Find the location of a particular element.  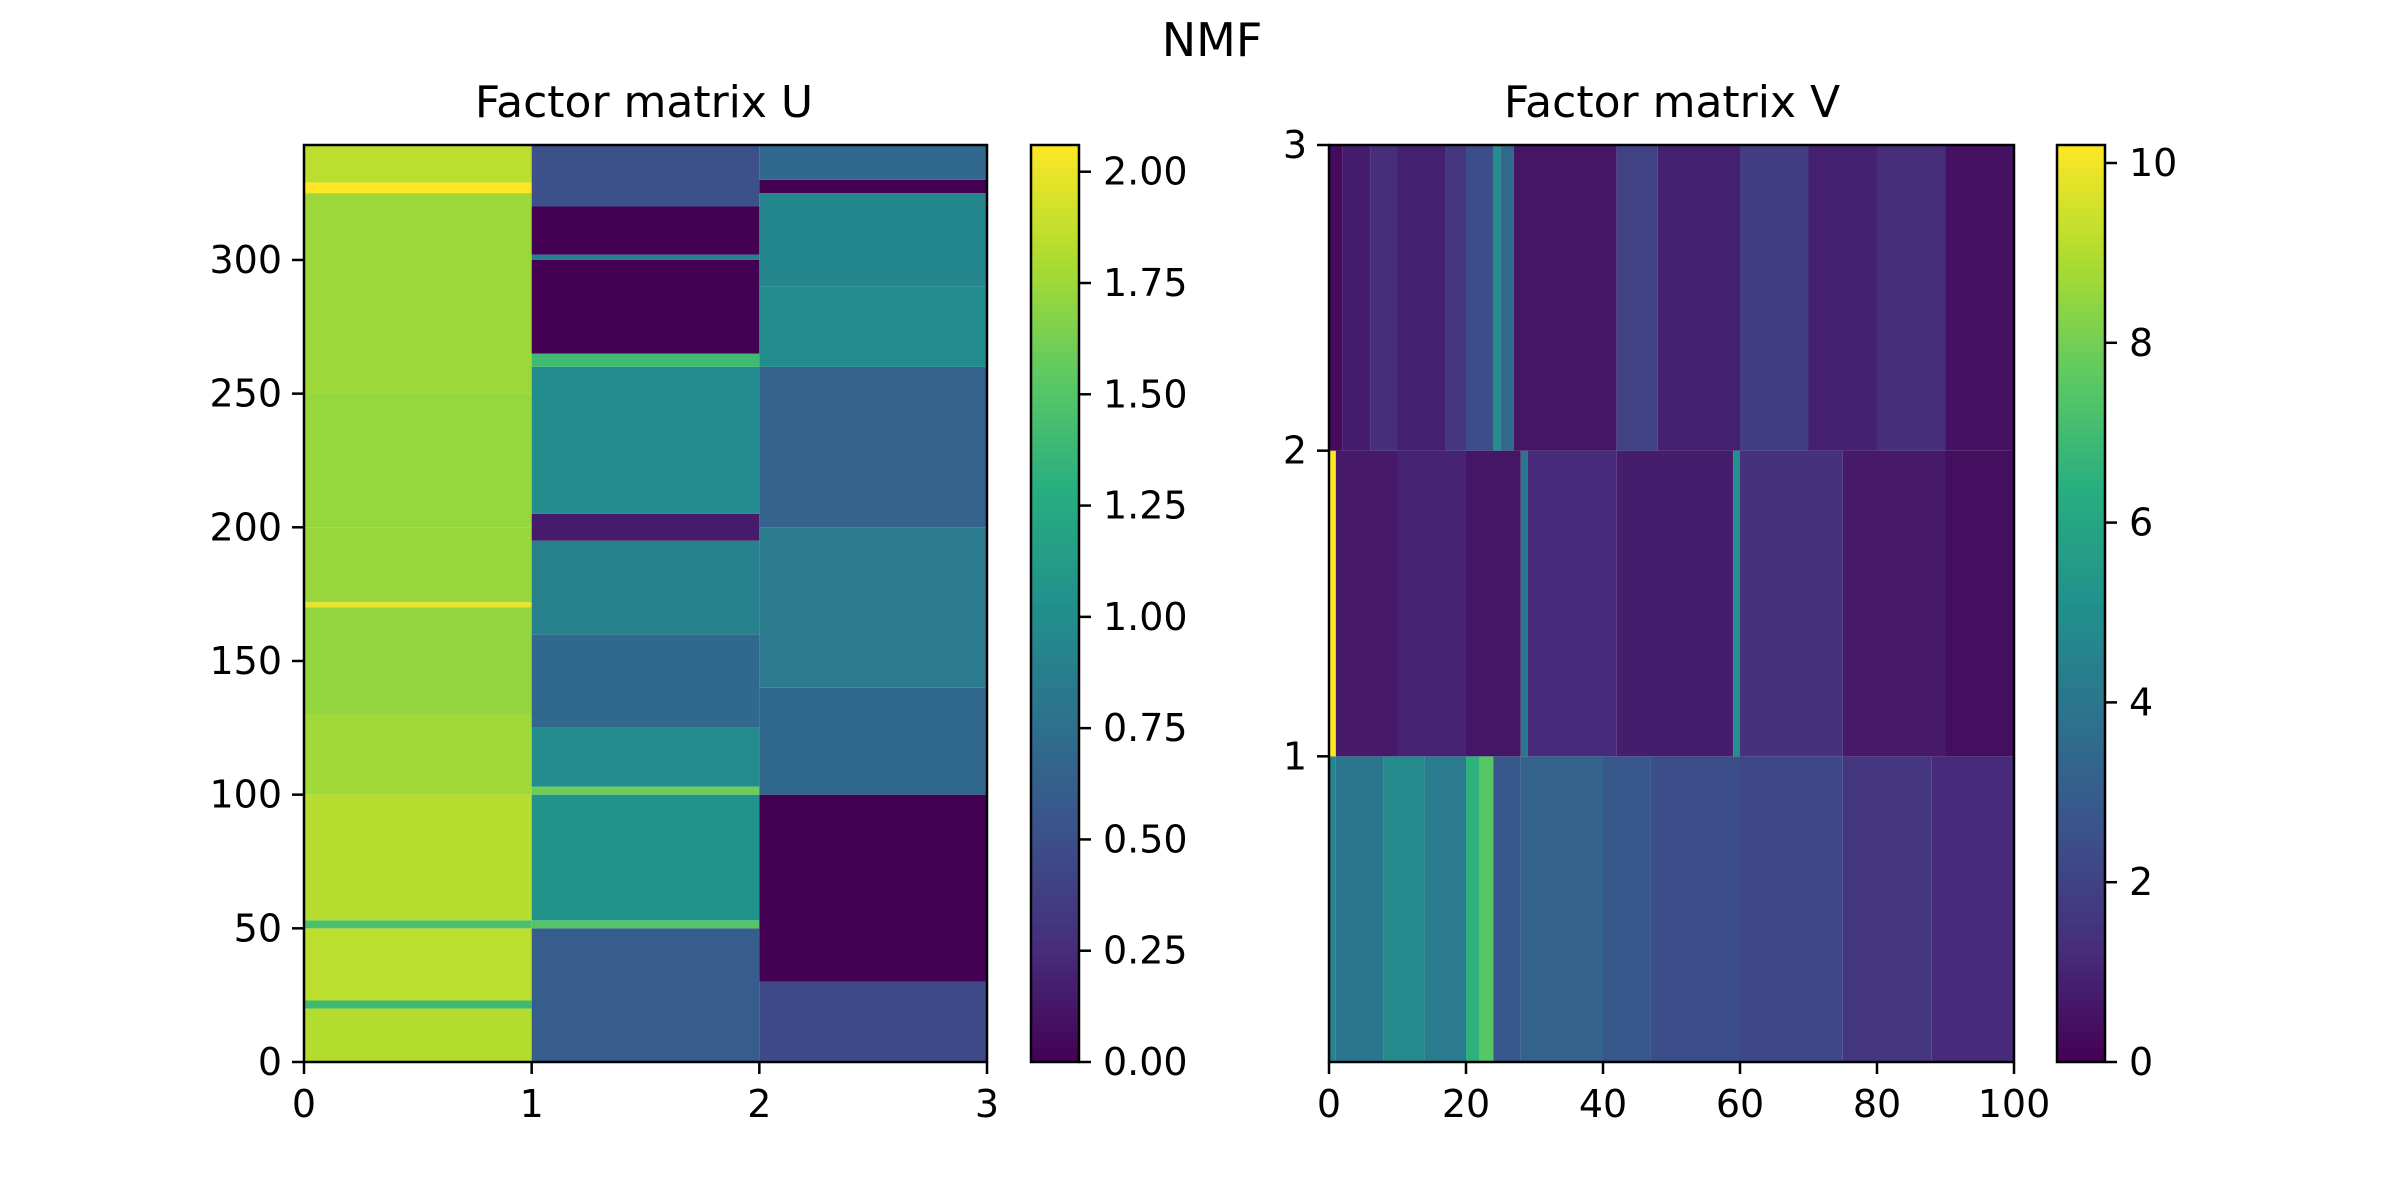

factor-matrix-v-x-axis: 0 20 40 60 80 100 is located at coordinates (1683, 1094).